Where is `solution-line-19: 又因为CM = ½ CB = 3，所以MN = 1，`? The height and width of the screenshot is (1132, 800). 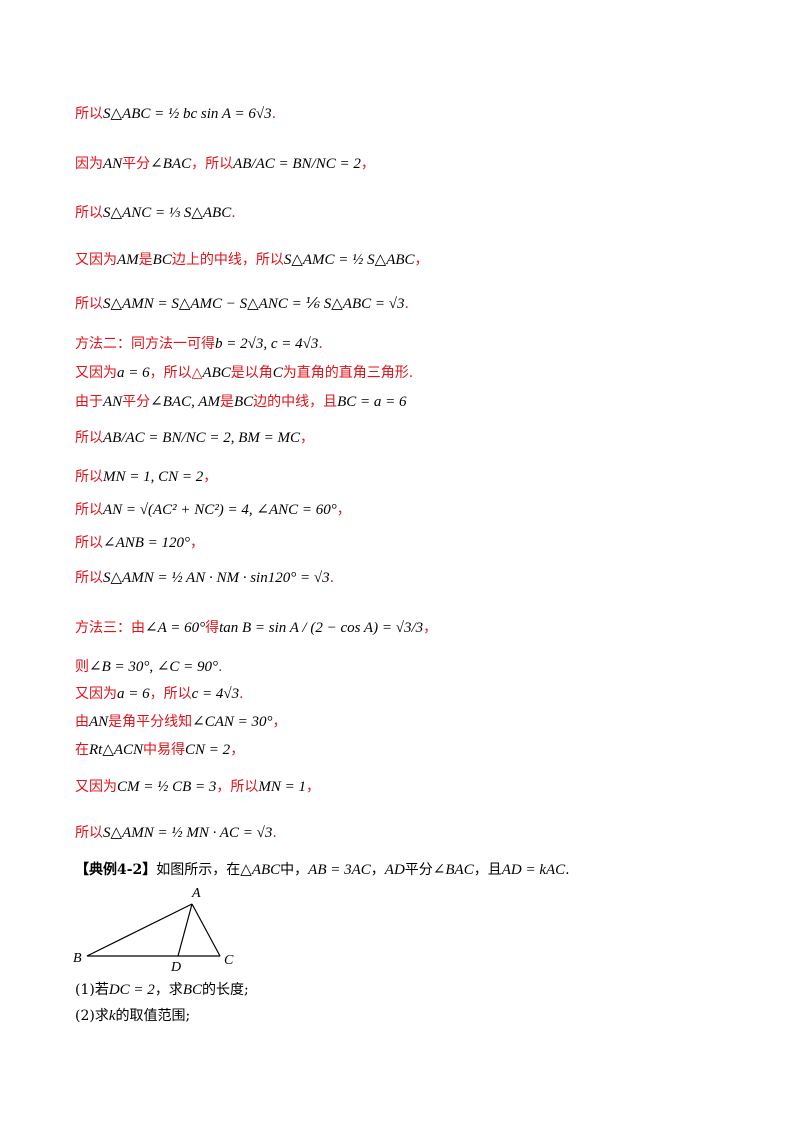 solution-line-19: 又因为CM = ½ CB = 3，所以MN = 1， is located at coordinates (198, 787).